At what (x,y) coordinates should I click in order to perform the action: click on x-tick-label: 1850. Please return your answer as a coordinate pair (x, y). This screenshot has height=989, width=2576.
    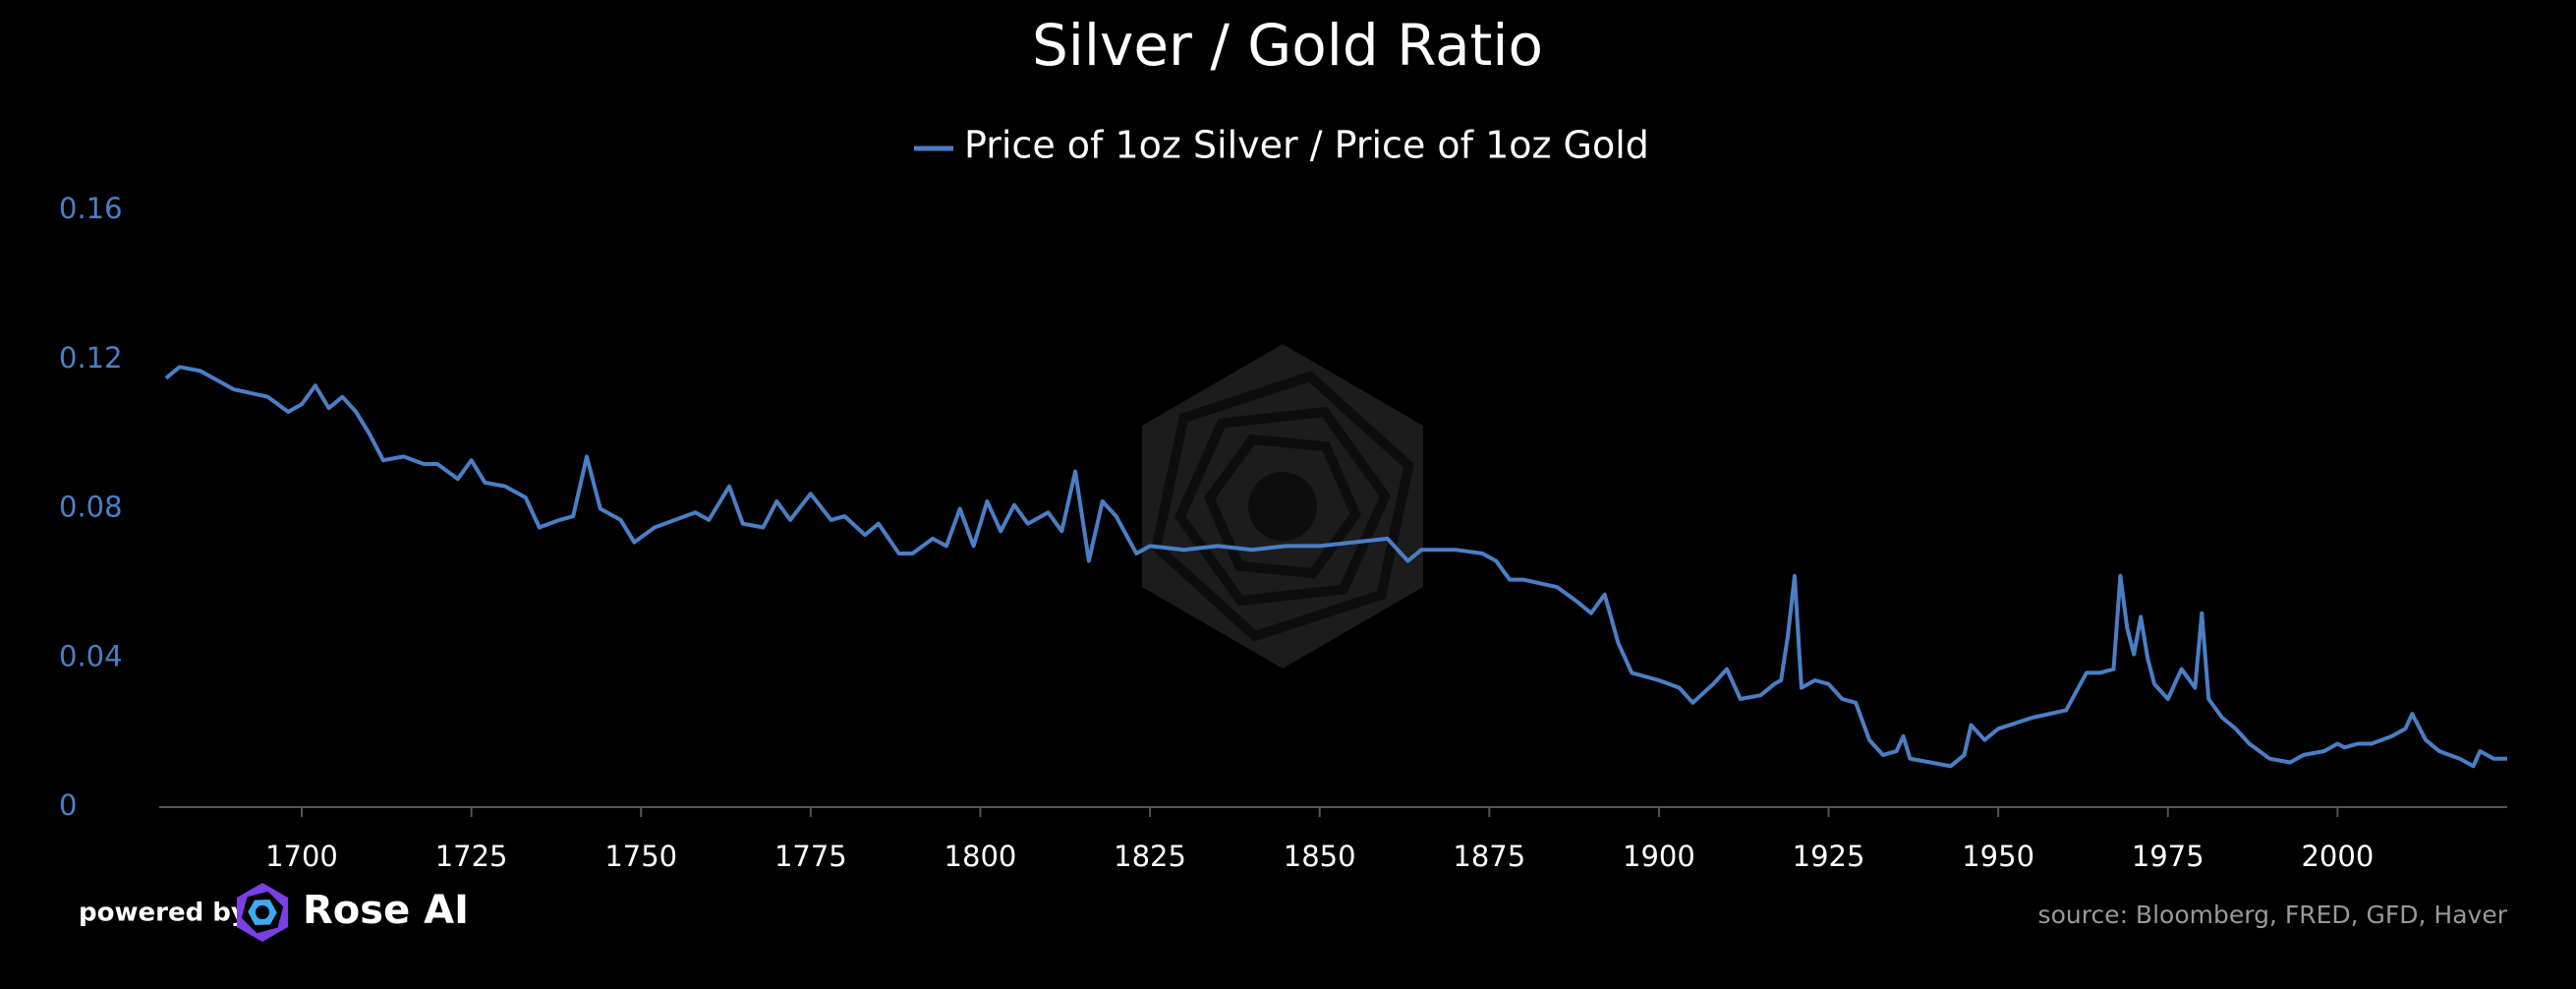
    Looking at the image, I should click on (1320, 856).